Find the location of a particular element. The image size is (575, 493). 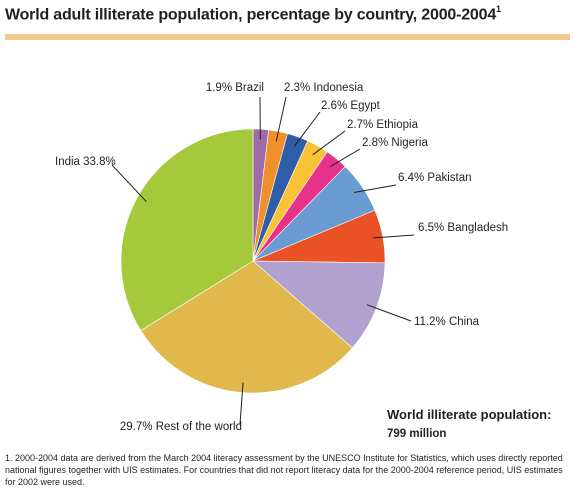

slice-label-pakistan: 6.4% Pakistan is located at coordinates (435, 178).